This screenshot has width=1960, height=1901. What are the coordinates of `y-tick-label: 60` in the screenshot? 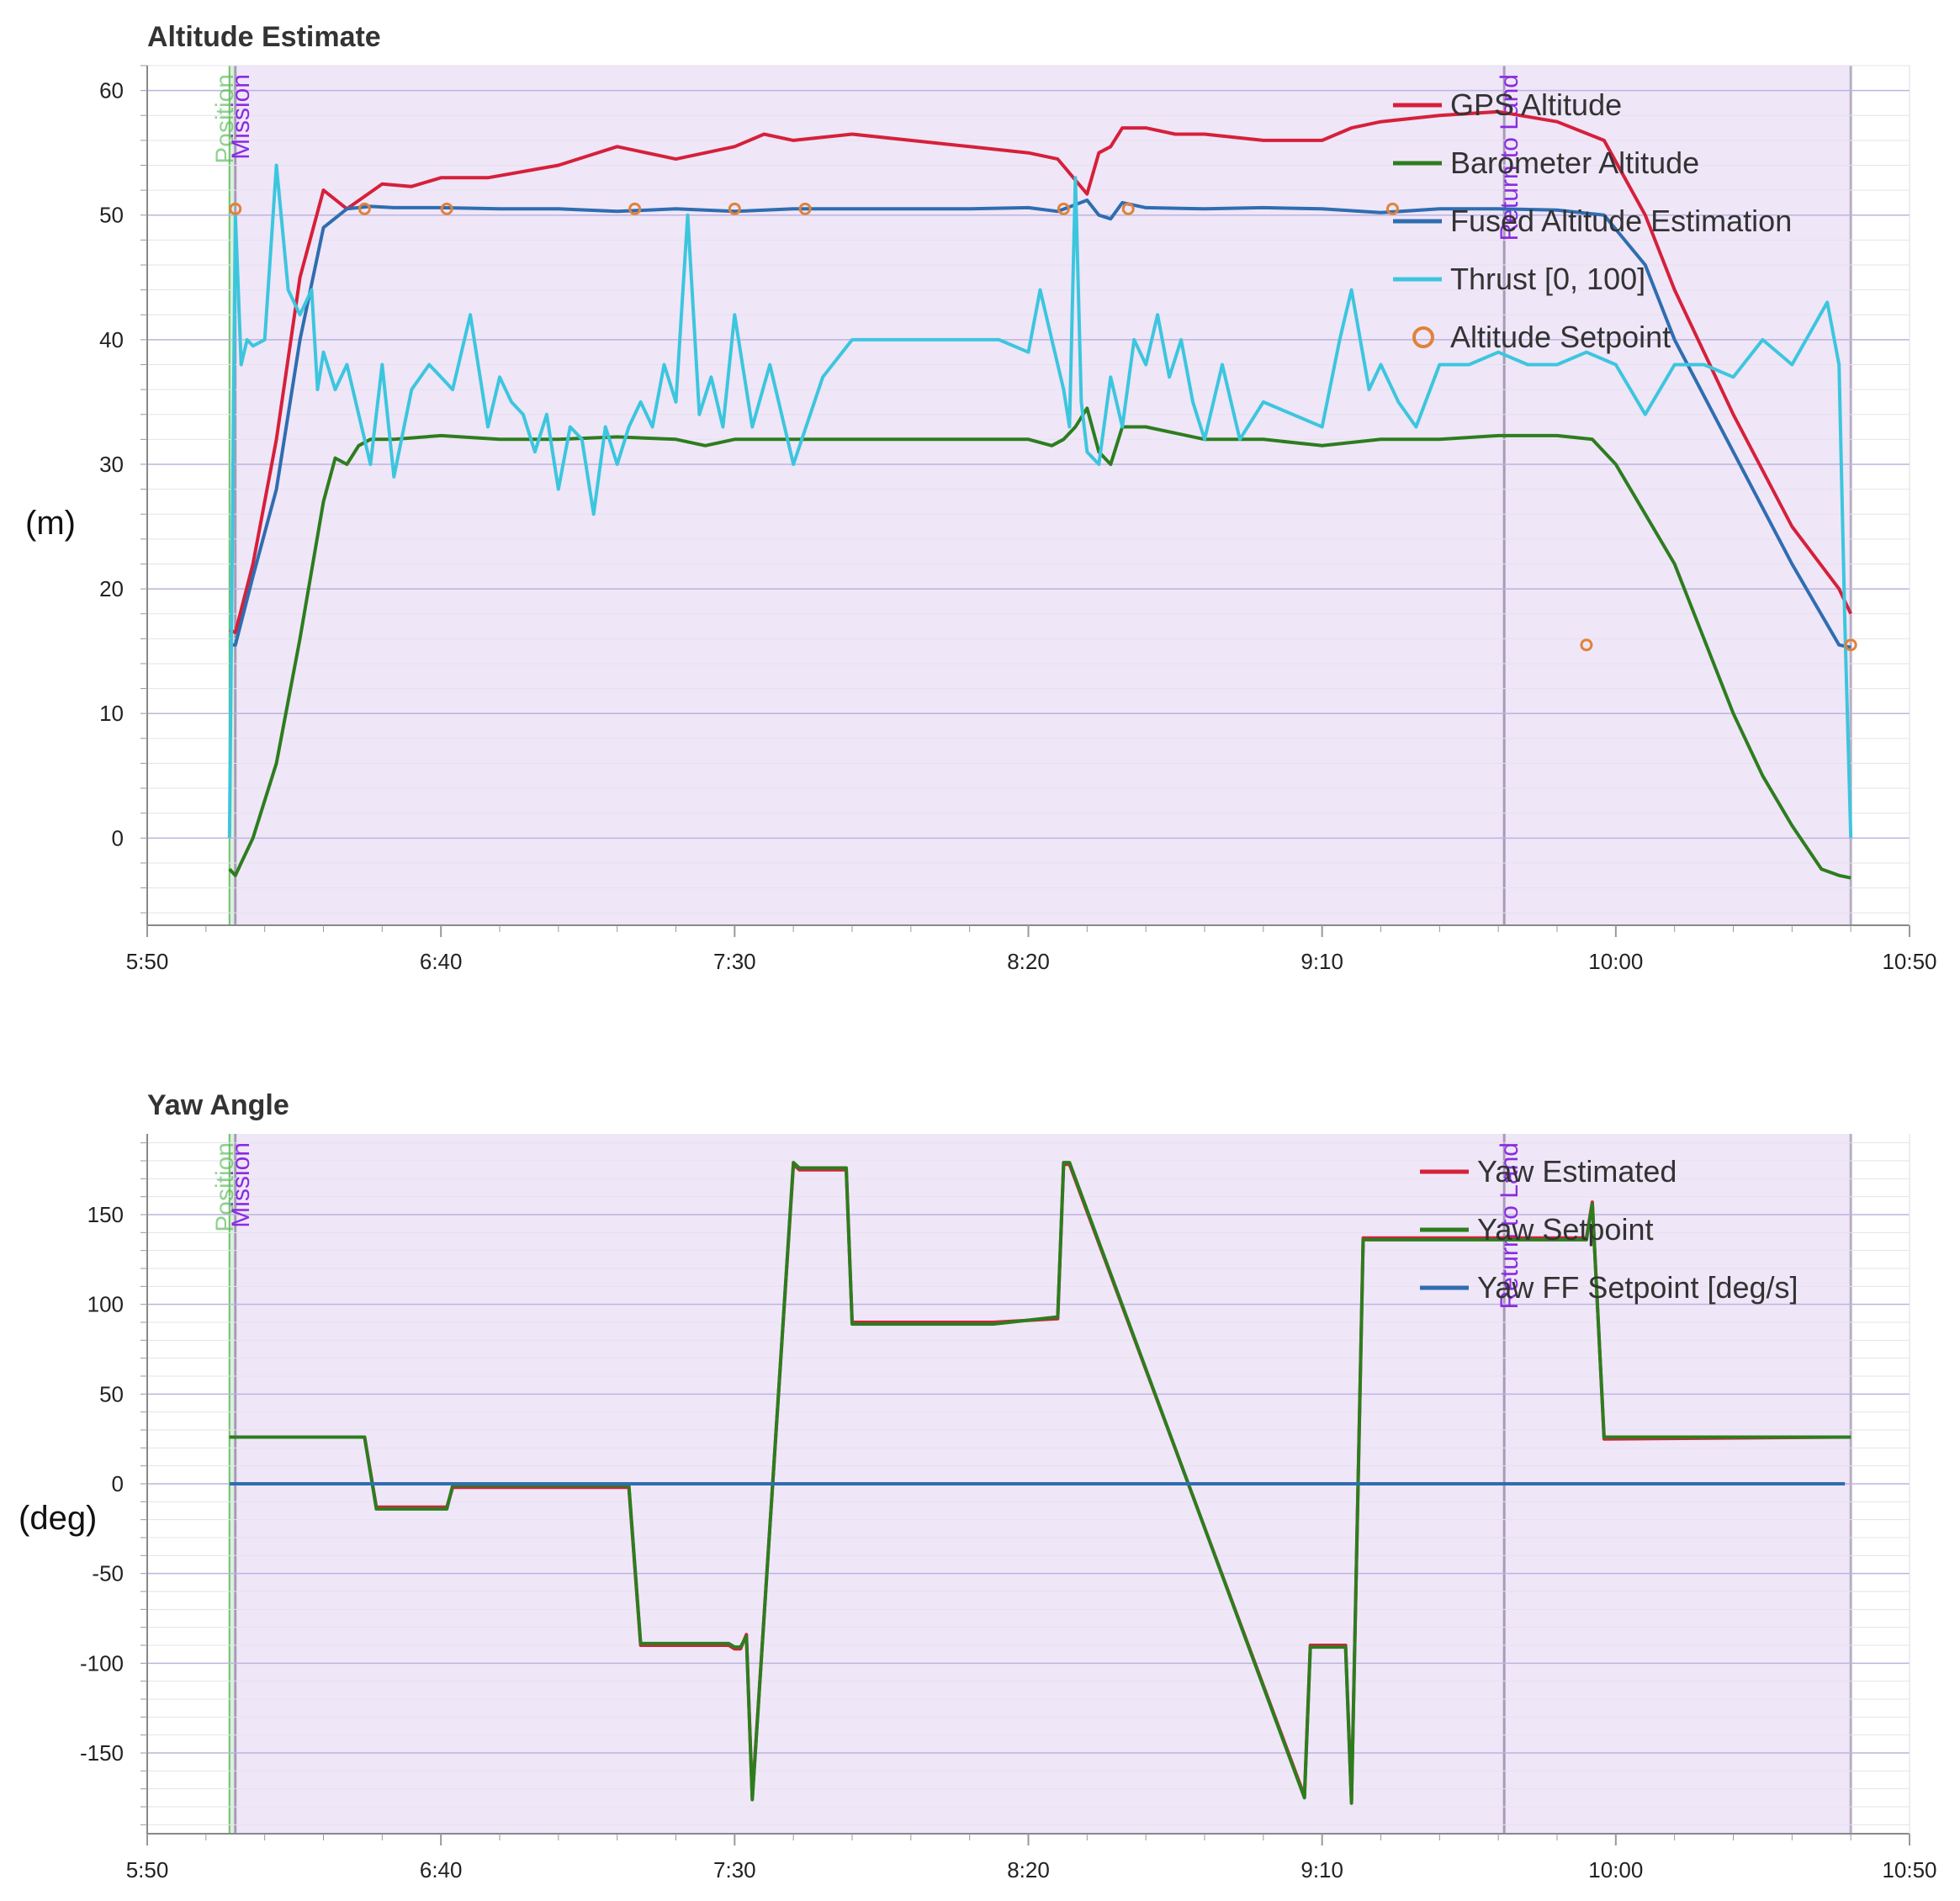 It's located at (111, 90).